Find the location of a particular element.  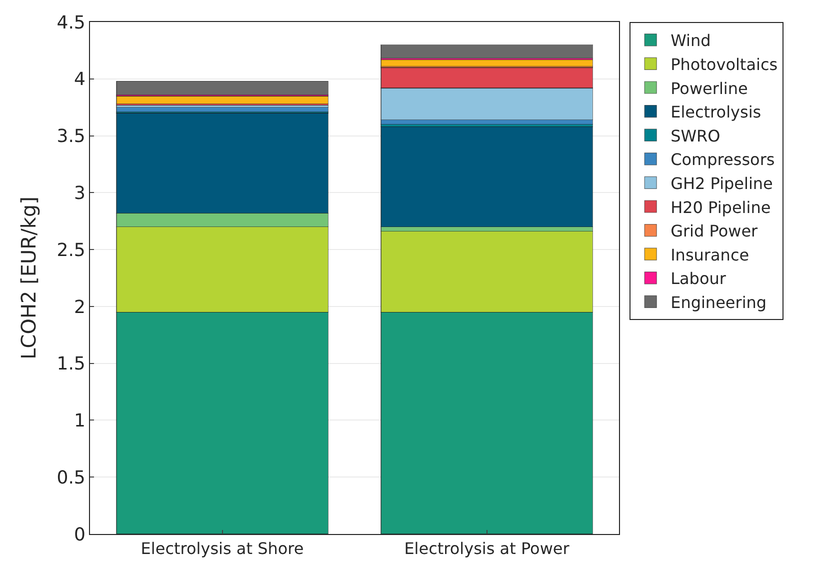

y-tick-label: 3 is located at coordinates (80, 193).